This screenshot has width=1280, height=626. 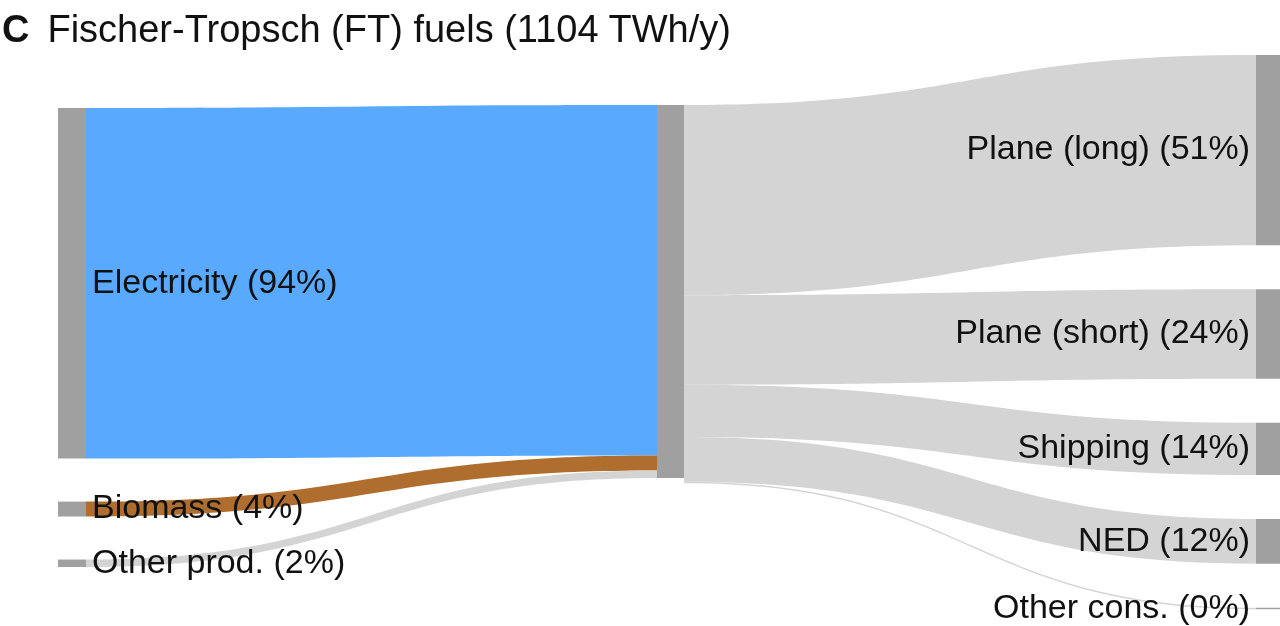 I want to click on category-label: Shipping, so click(x=1083, y=446).